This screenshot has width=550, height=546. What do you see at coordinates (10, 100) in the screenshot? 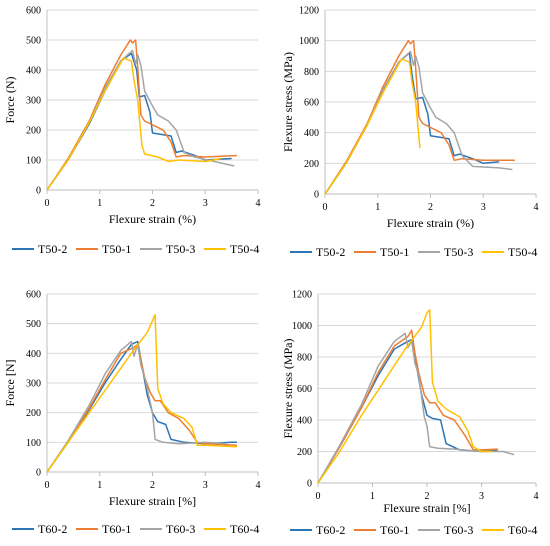
I see `y-axis-title: Force (N)` at bounding box center [10, 100].